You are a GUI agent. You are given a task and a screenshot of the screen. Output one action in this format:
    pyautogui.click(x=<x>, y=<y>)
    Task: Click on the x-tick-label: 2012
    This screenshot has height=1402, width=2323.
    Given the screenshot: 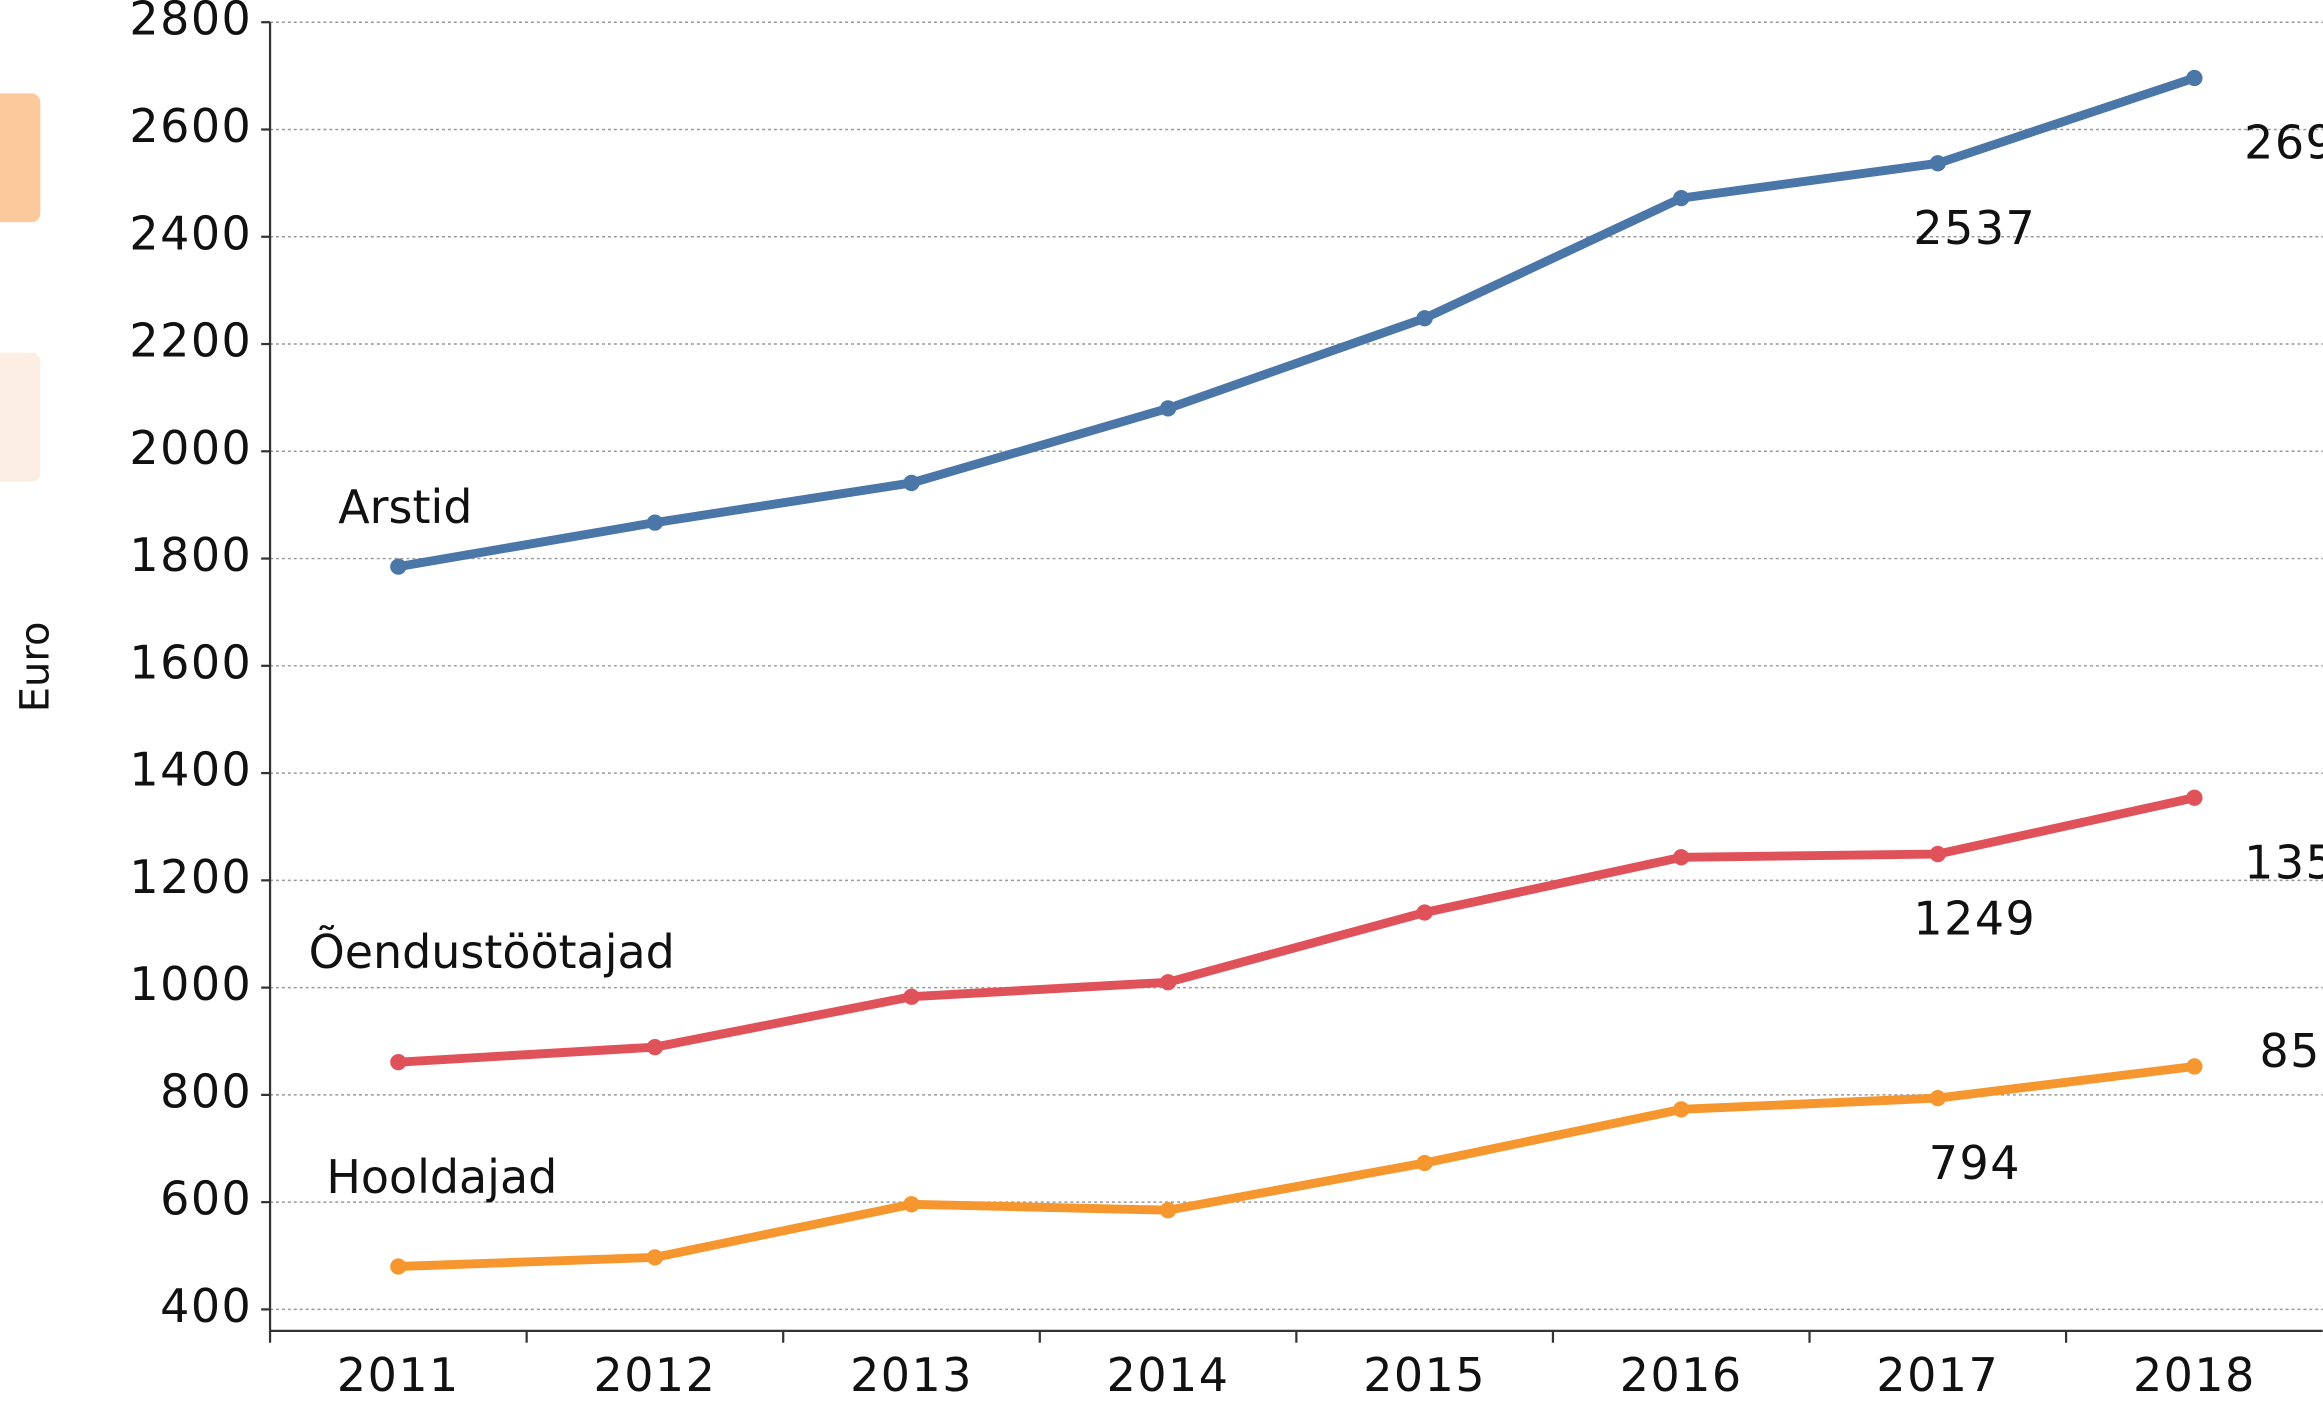 What is the action you would take?
    pyautogui.click(x=655, y=1375)
    